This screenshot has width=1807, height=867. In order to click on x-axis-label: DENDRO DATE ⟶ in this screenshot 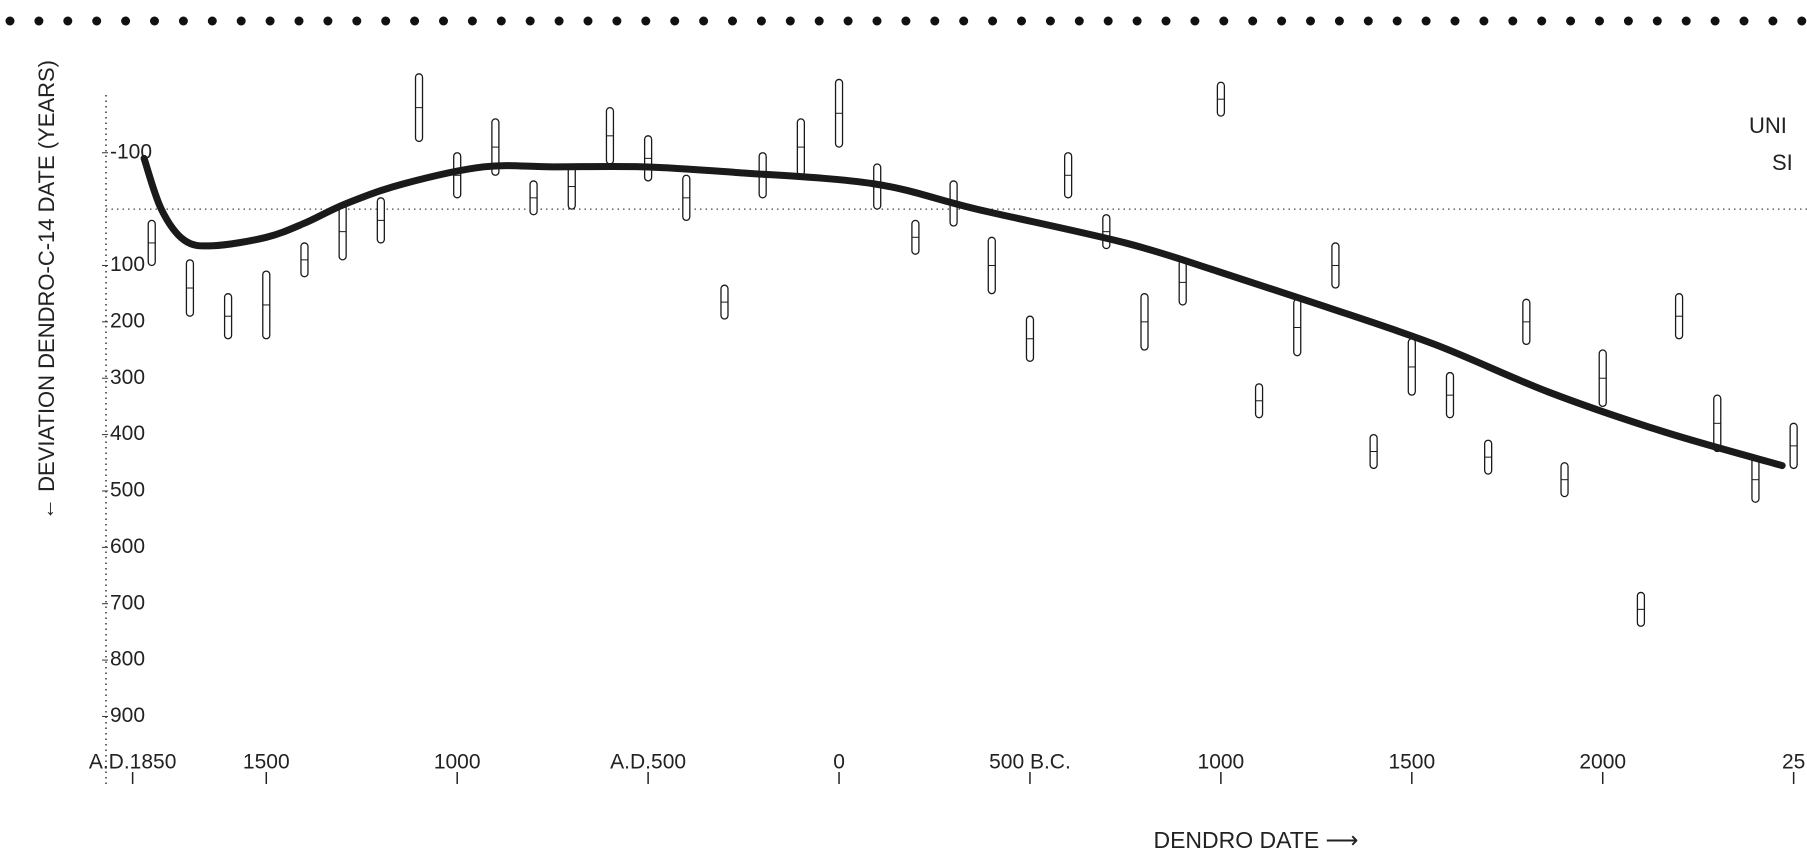, I will do `click(1255, 840)`.